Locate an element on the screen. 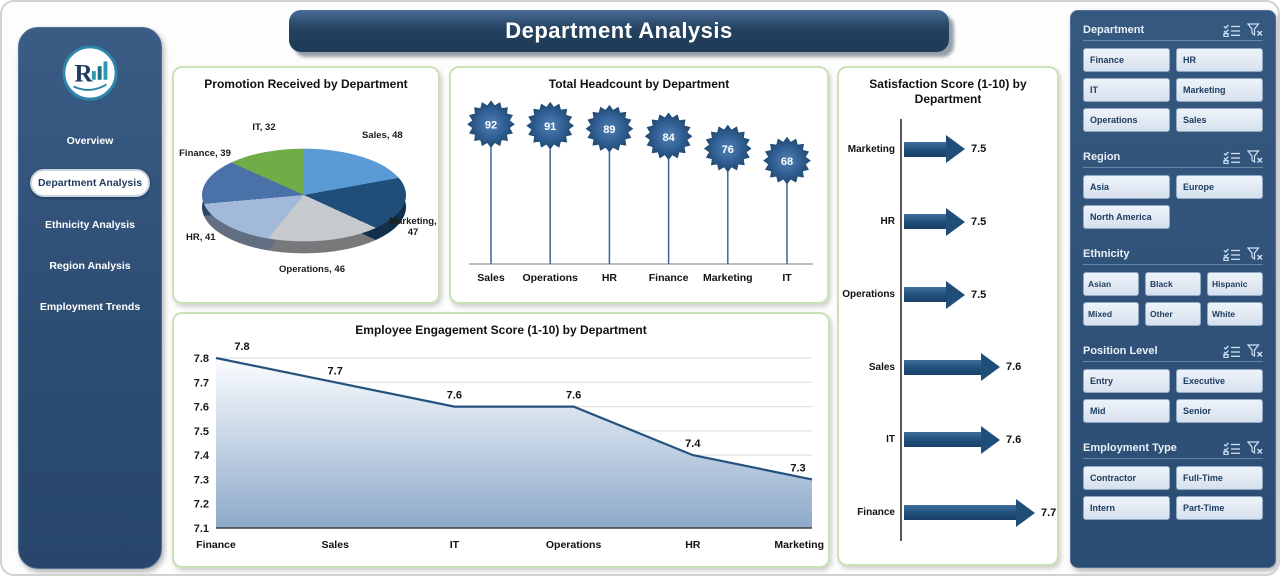  y-tick-label: 7.4 is located at coordinates (202, 456).